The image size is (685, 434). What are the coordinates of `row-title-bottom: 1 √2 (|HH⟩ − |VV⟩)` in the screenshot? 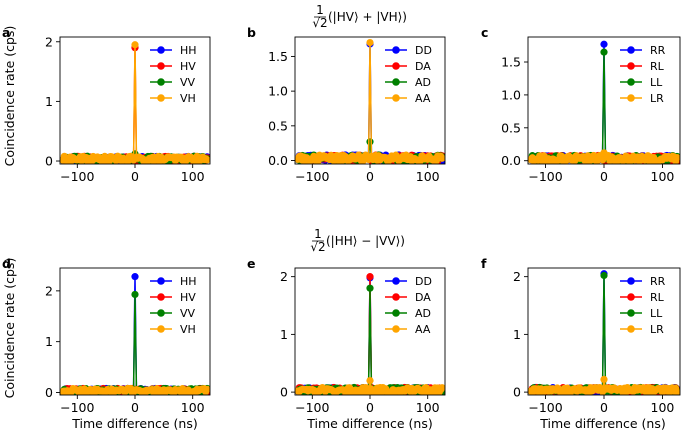 It's located at (357, 240).